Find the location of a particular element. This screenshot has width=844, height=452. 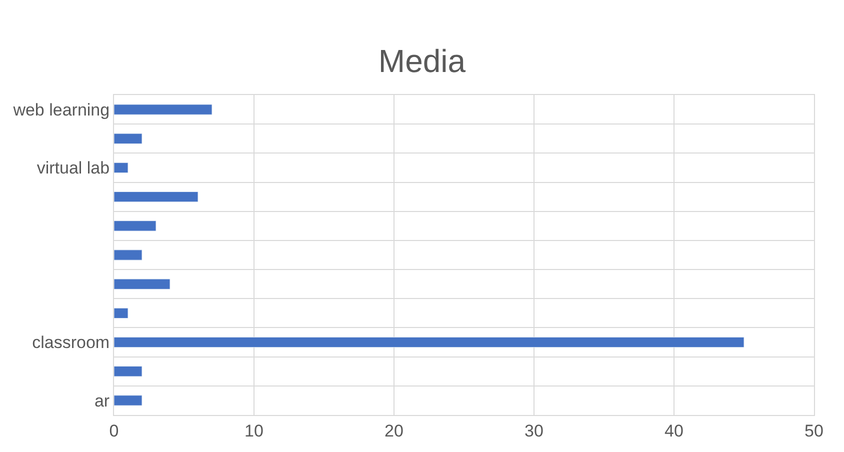

x-tick-label: 30 is located at coordinates (534, 430).